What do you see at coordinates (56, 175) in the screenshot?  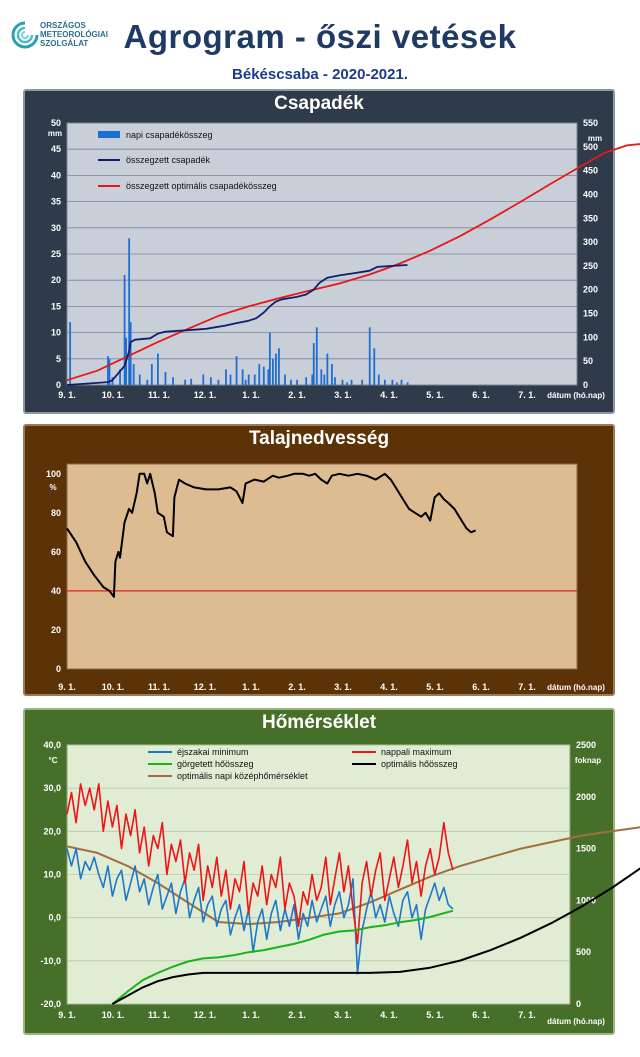 I see `precip-y-tick-left: 40` at bounding box center [56, 175].